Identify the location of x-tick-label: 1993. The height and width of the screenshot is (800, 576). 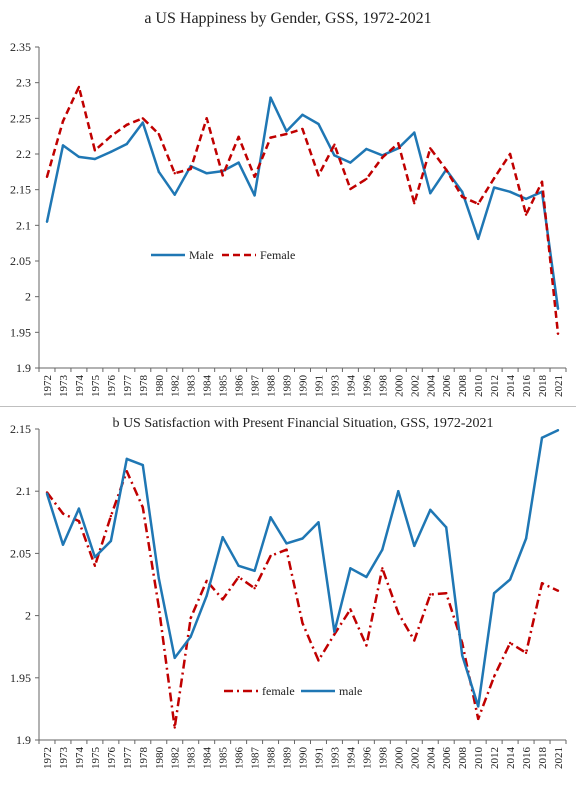
(335, 386).